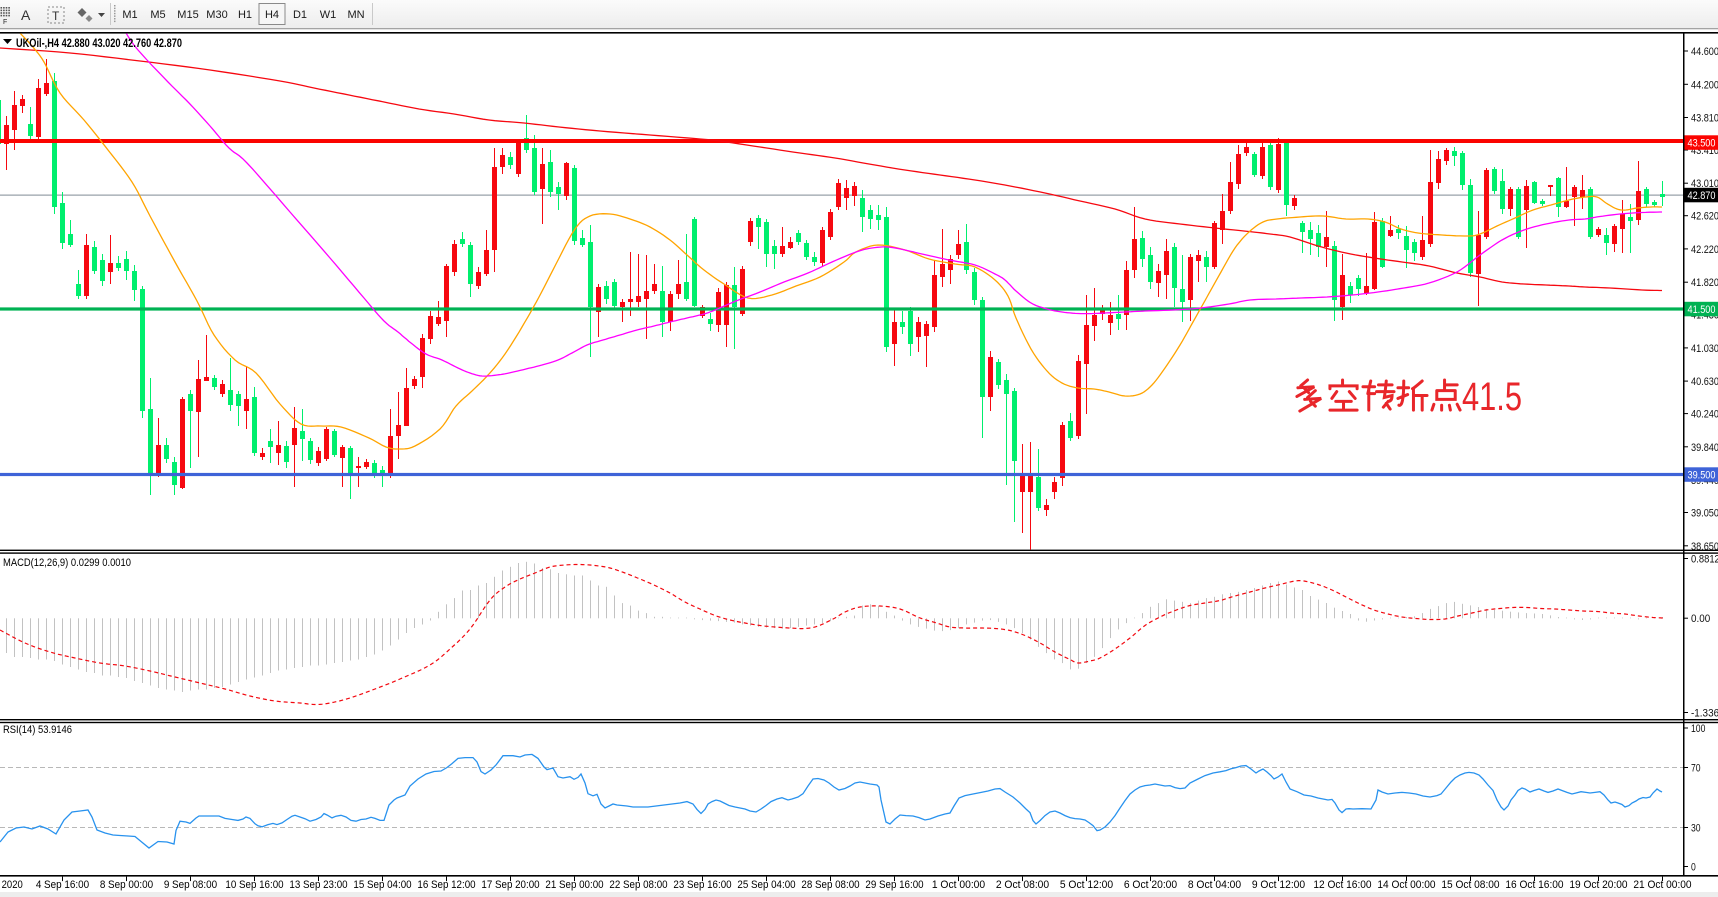 This screenshot has width=1718, height=897. I want to click on svg-text: H4, so click(272, 15).